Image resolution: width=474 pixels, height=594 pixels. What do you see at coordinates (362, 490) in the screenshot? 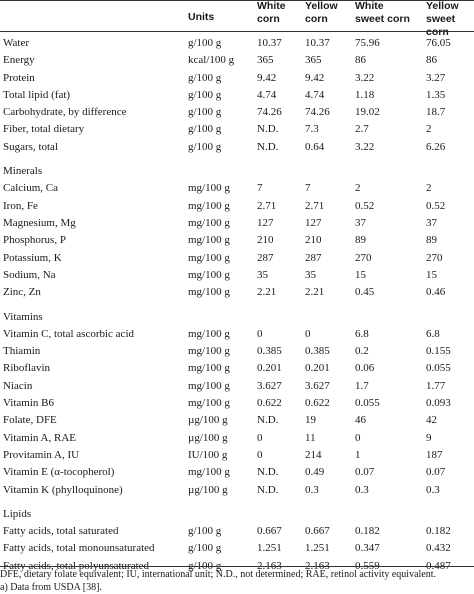
I see `white-sweet-corn-value: 0.3` at bounding box center [362, 490].